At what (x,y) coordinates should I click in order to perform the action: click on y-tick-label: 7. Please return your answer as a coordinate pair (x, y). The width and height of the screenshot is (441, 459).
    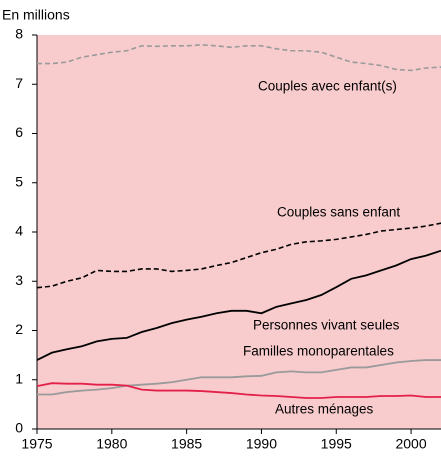
    Looking at the image, I should click on (19, 83).